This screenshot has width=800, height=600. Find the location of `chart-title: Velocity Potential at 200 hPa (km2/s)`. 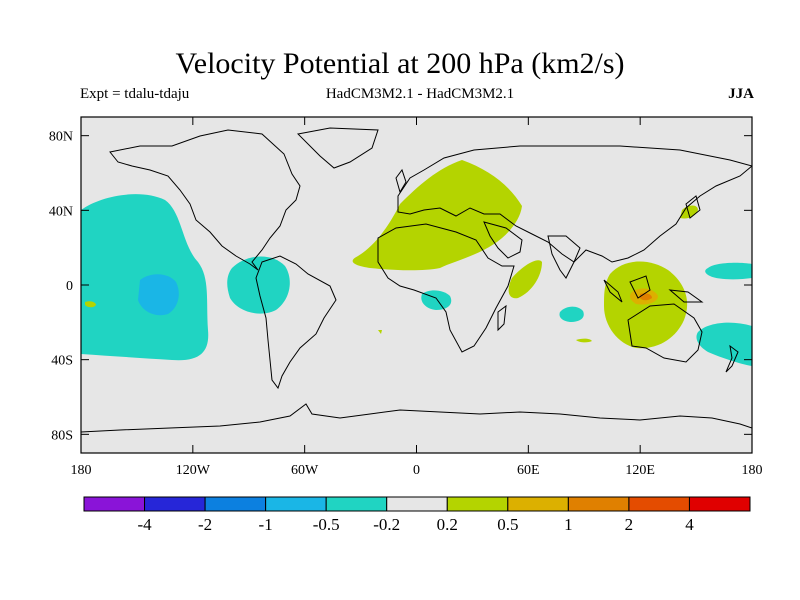

chart-title: Velocity Potential at 200 hPa (km2/s) is located at coordinates (400, 63).